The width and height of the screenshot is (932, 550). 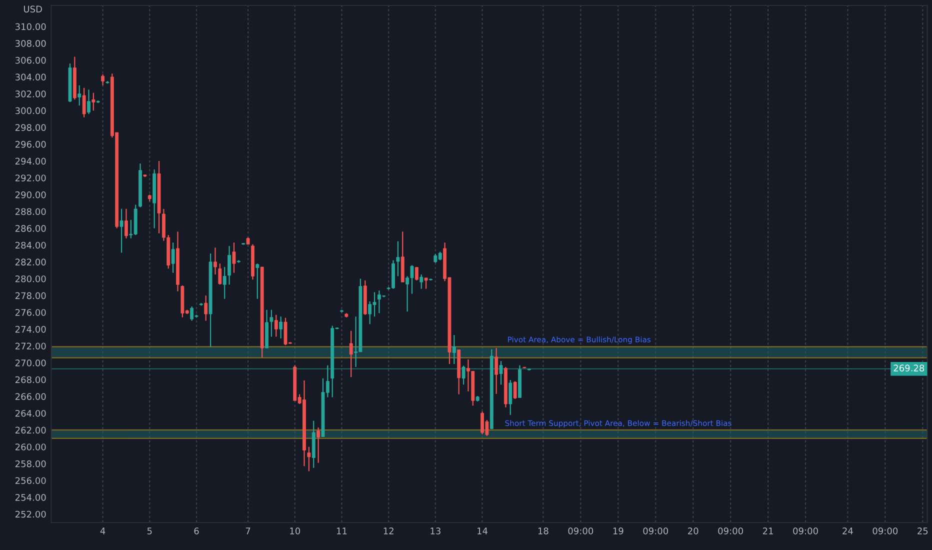 I want to click on y-tick-label: 310.00, so click(x=31, y=26).